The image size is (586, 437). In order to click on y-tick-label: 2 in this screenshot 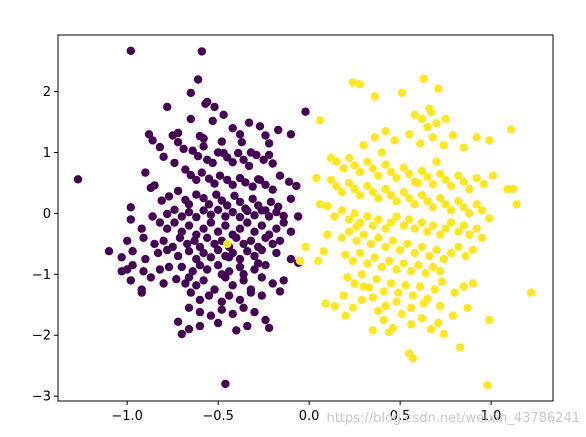, I will do `click(47, 92)`.